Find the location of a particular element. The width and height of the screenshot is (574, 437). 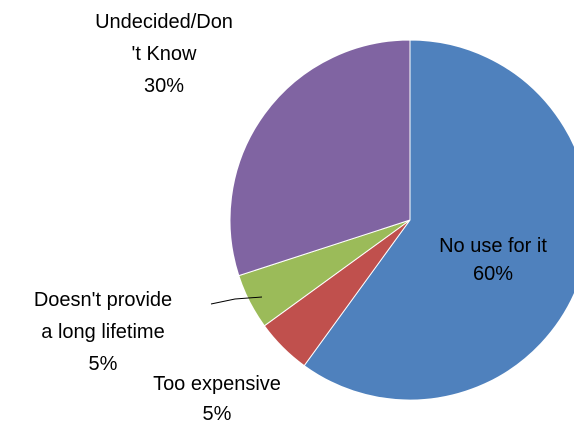

slice-label-2: Doesn't provide a long lifetime 5% is located at coordinates (103, 332).